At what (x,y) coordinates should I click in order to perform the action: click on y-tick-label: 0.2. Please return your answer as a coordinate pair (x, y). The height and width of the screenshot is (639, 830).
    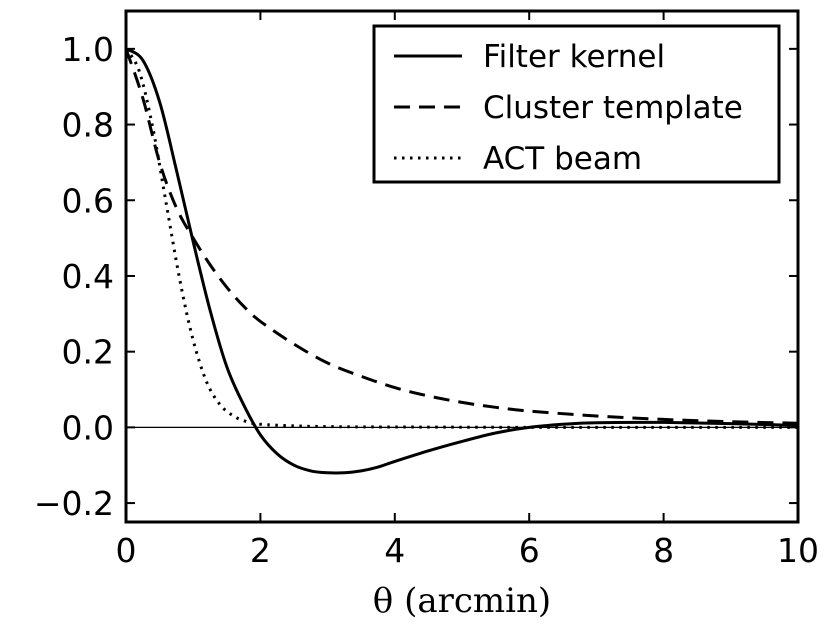
    Looking at the image, I should click on (88, 352).